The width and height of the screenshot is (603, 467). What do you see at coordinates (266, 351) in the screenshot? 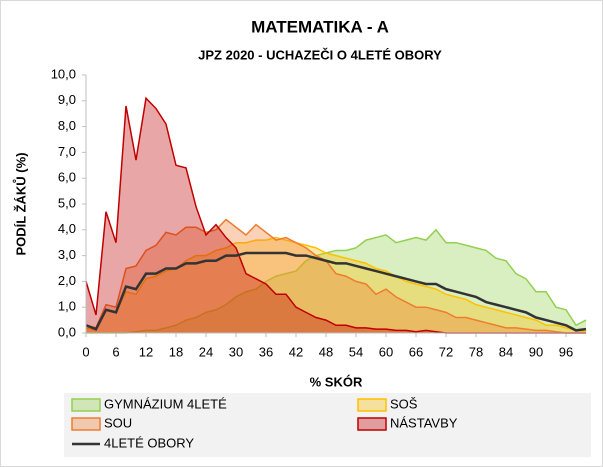
I see `x-tick-label: 36` at bounding box center [266, 351].